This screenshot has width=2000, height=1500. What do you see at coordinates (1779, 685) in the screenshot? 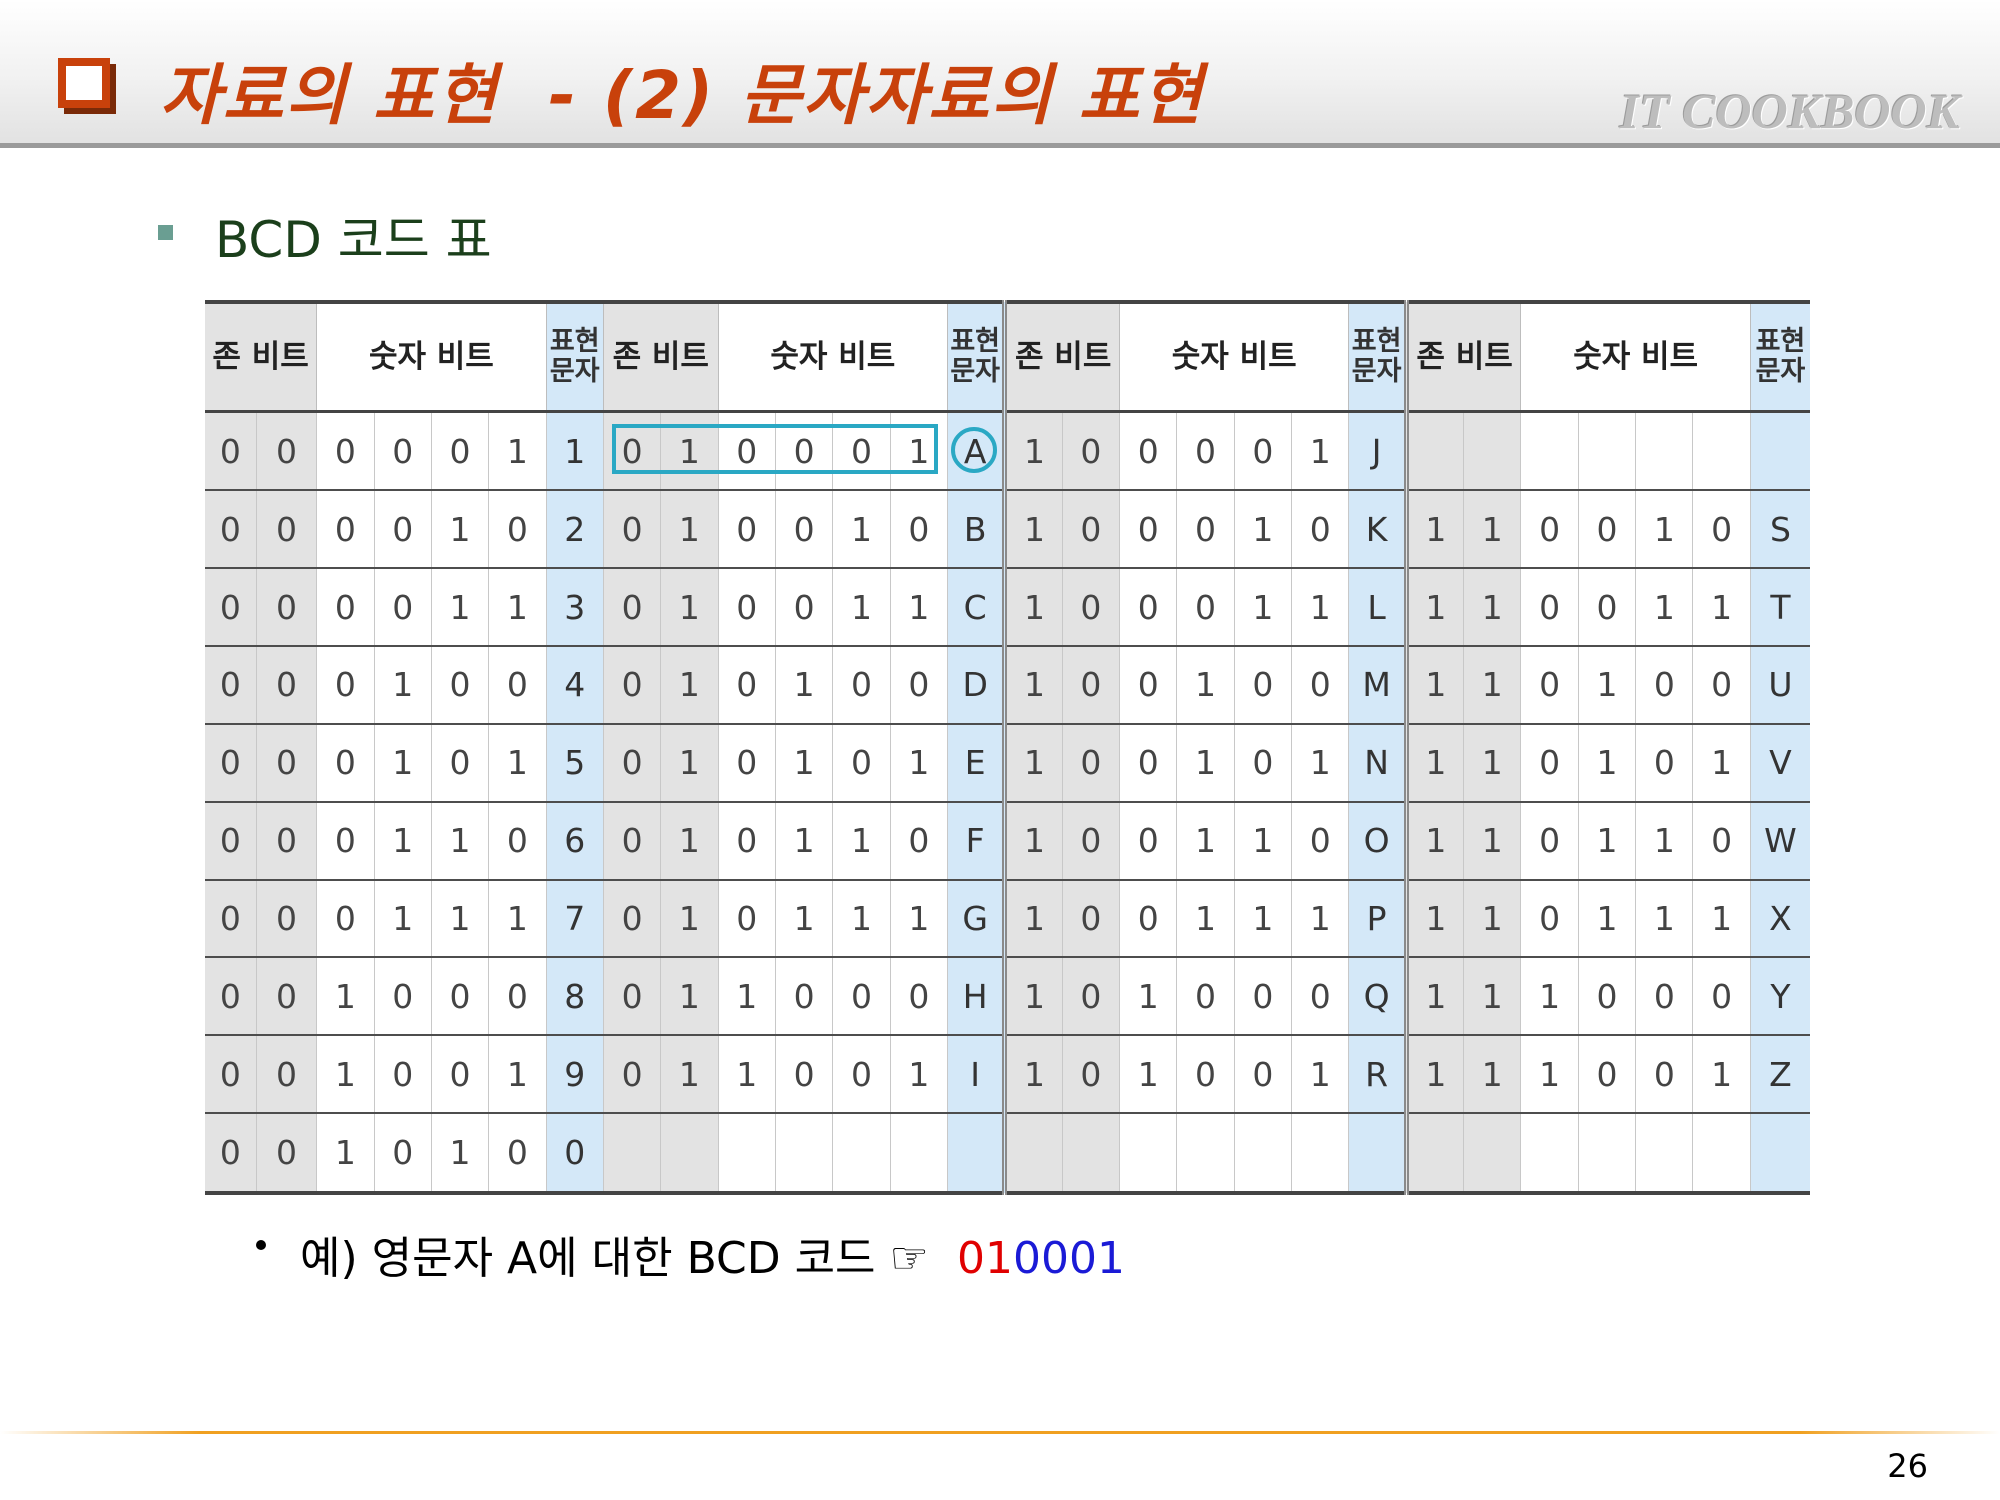
I see `char-cell: U` at bounding box center [1779, 685].